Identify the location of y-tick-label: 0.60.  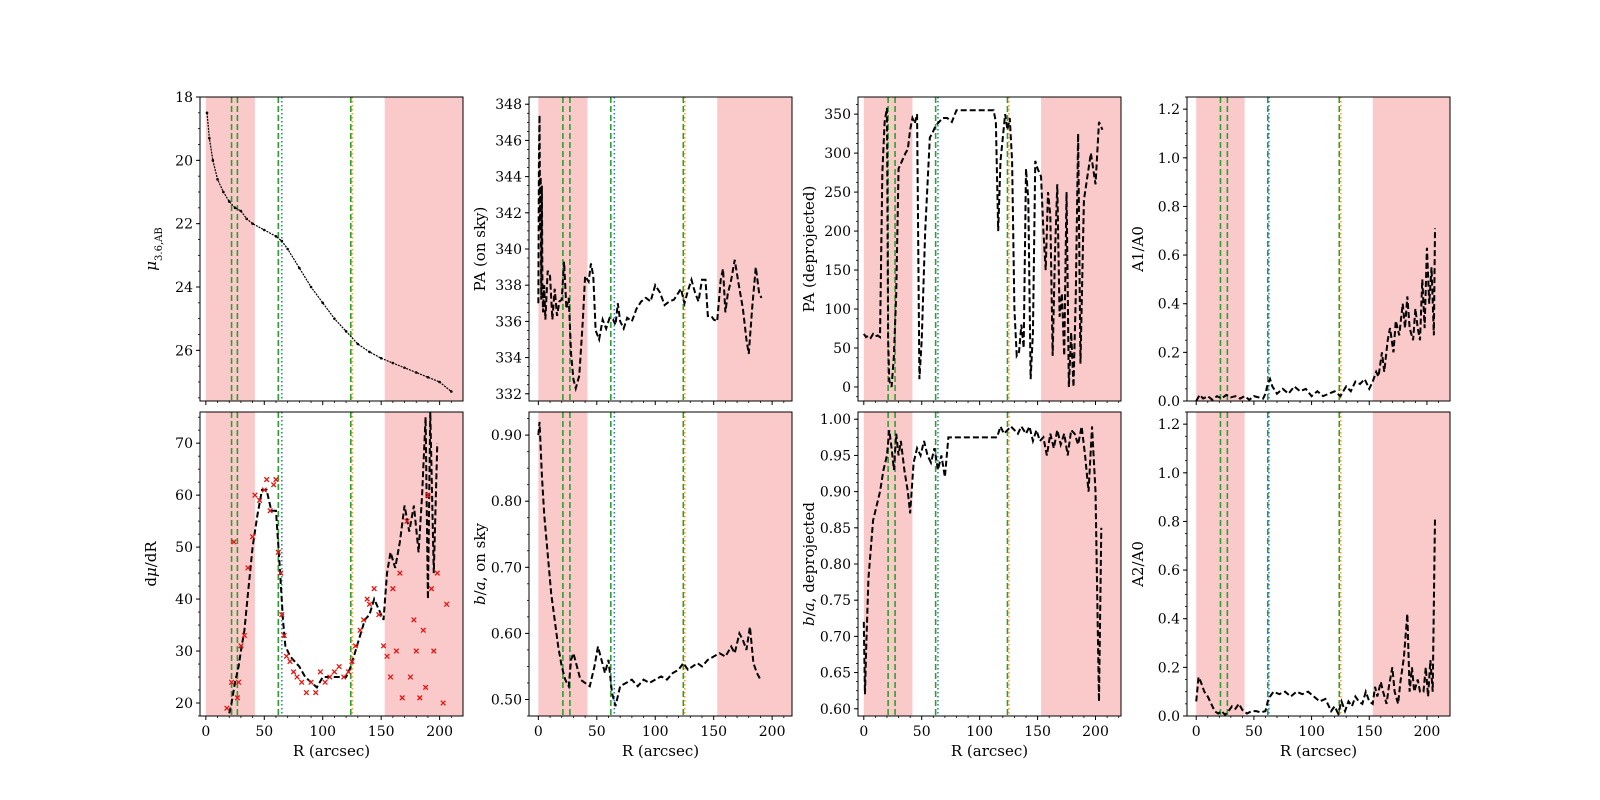
(835, 710).